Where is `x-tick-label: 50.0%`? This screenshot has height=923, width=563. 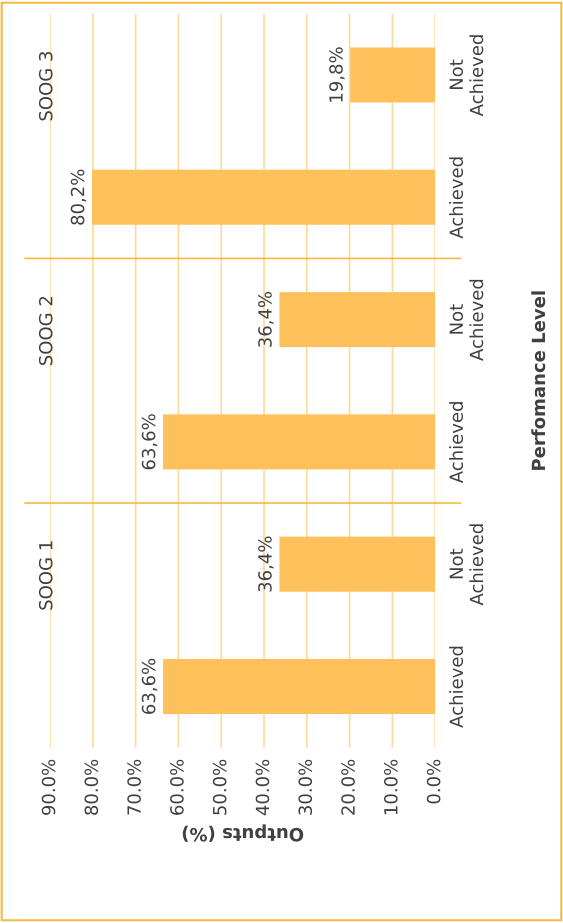
x-tick-label: 50.0% is located at coordinates (219, 787).